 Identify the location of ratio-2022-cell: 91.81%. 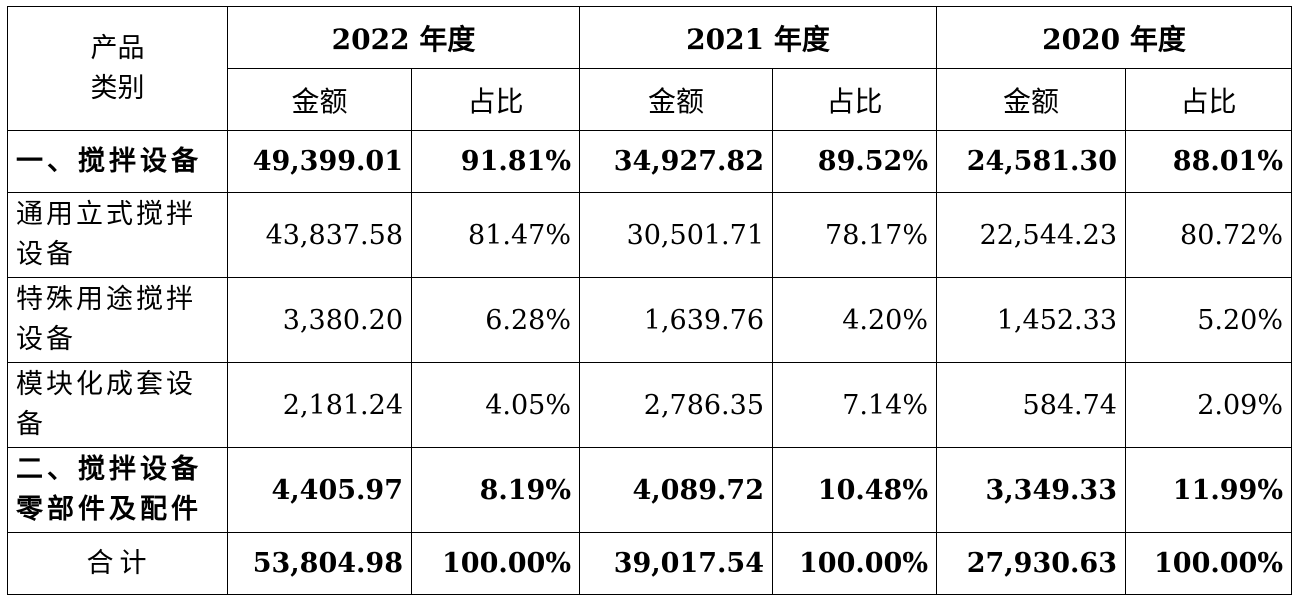
(495, 161).